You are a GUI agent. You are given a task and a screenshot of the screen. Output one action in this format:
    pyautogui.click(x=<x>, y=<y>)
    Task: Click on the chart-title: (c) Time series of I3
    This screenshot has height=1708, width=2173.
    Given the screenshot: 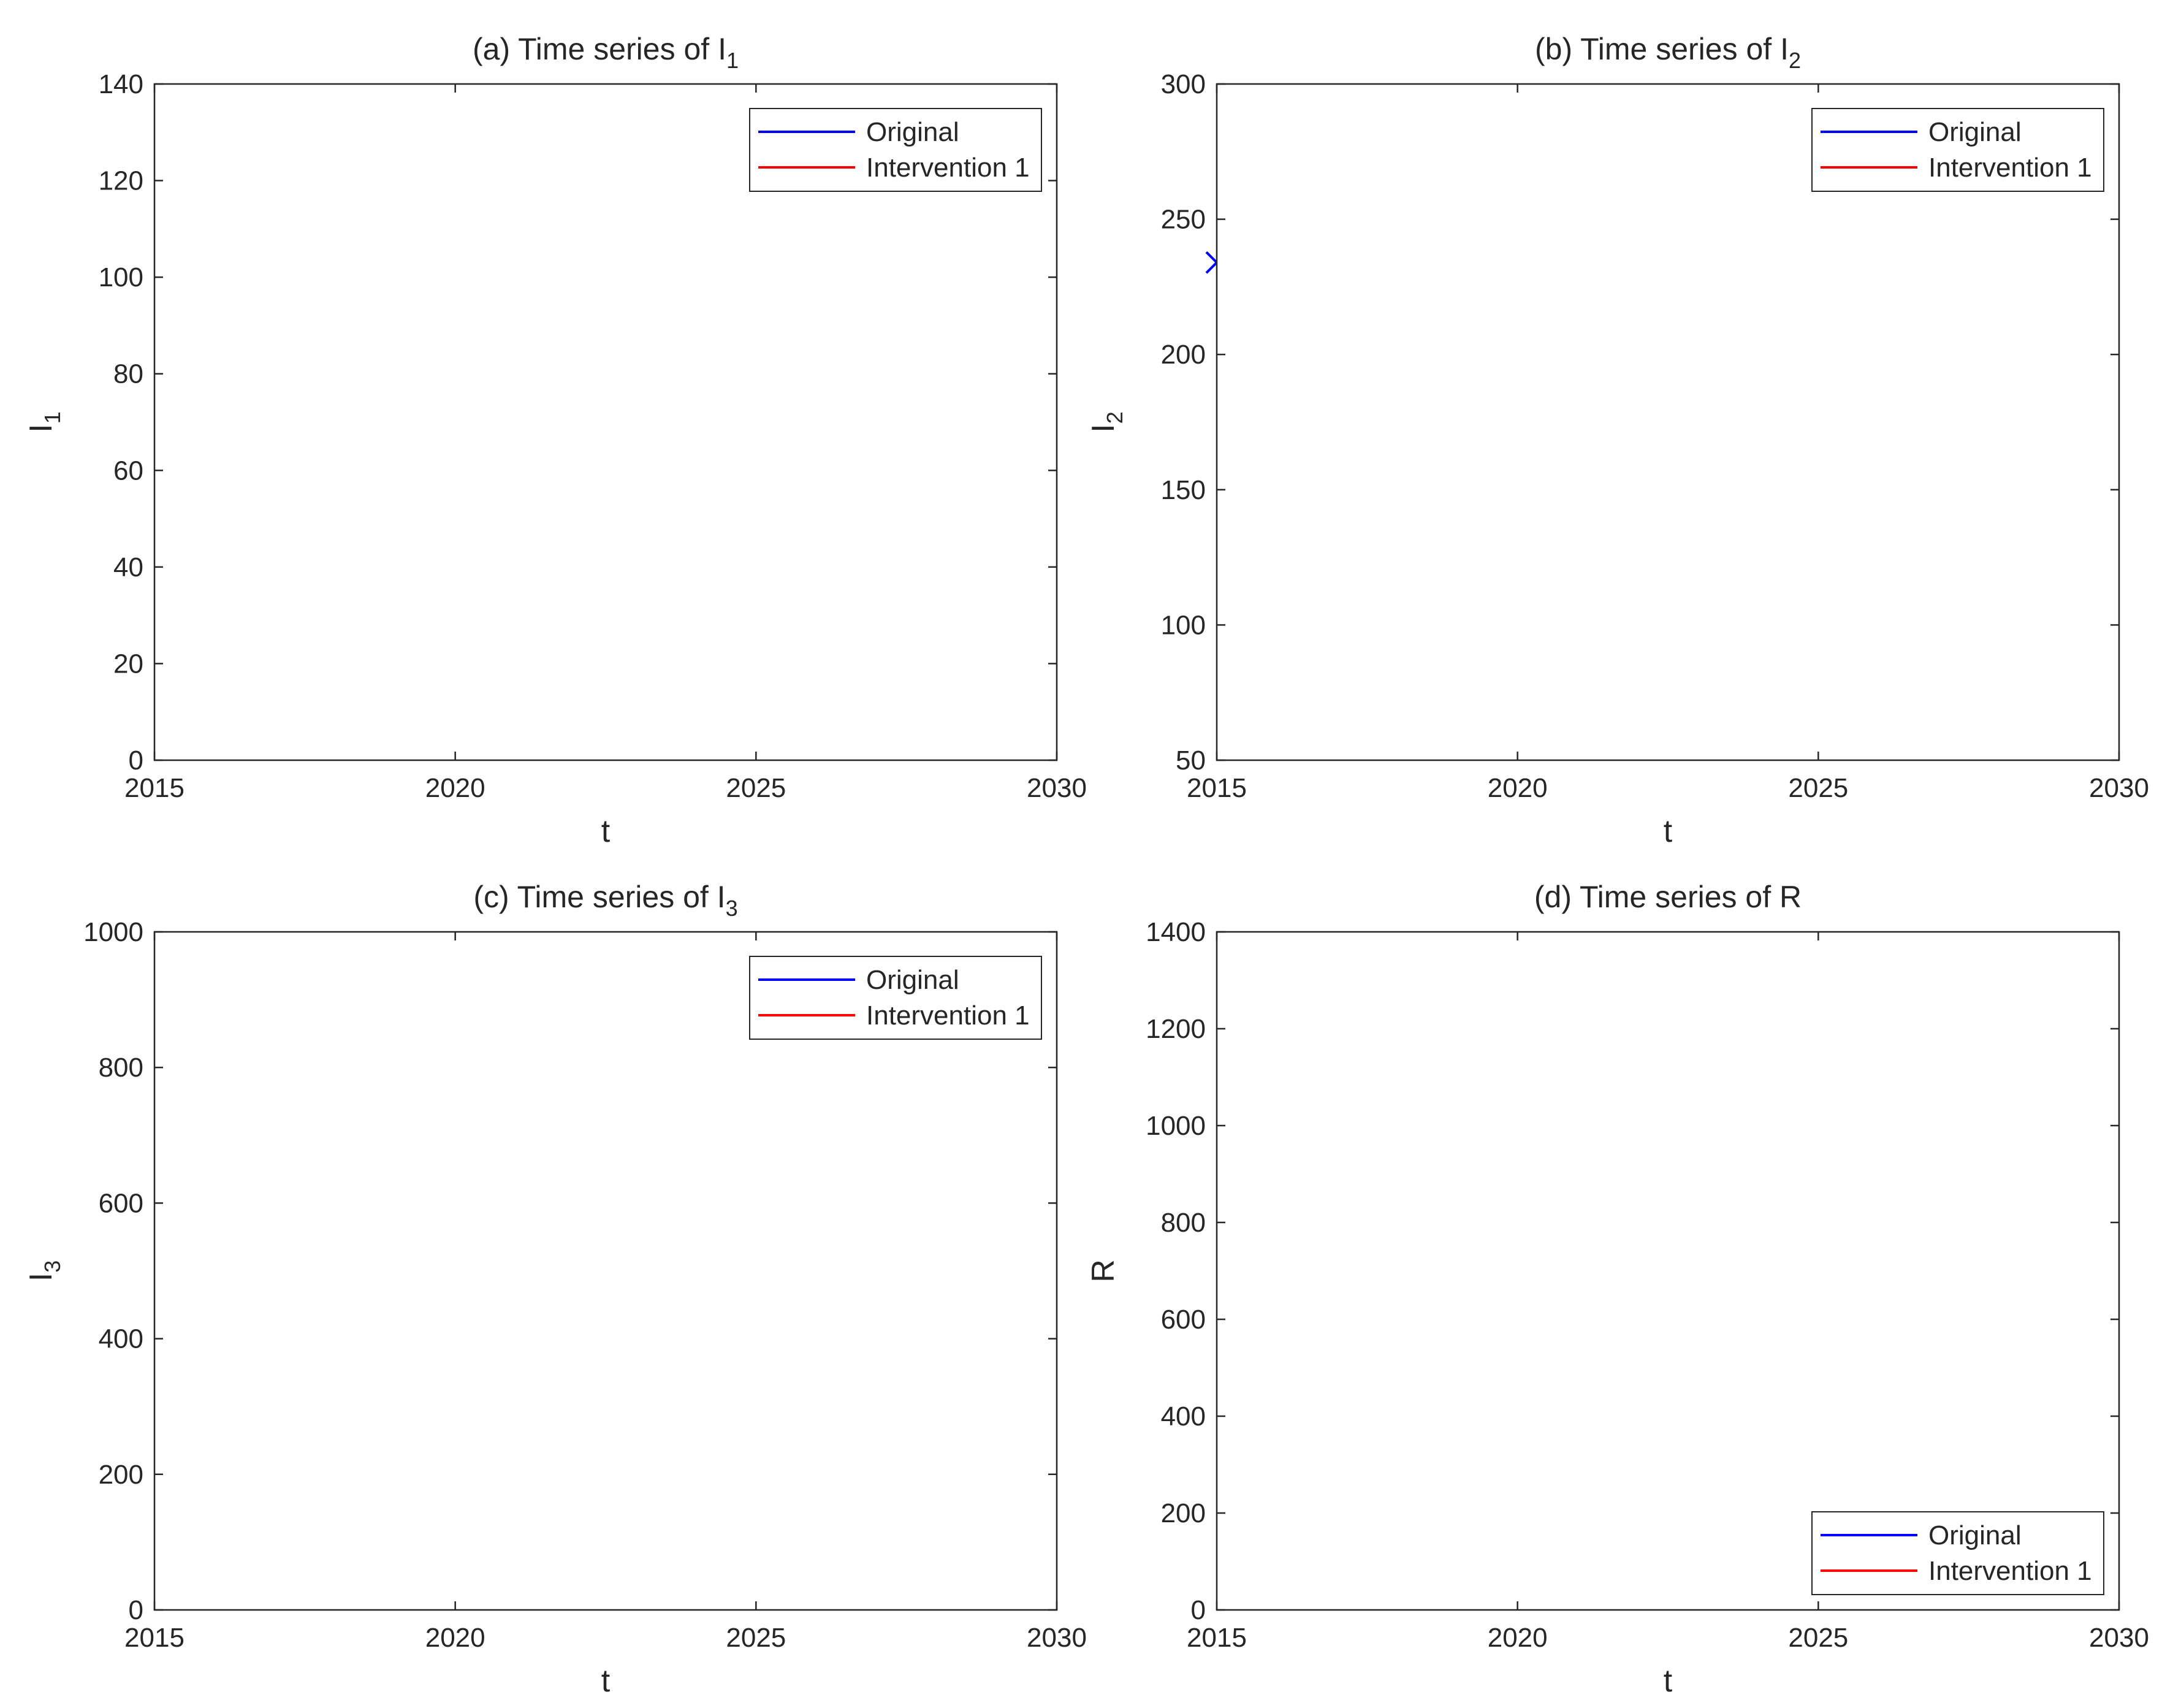 What is the action you would take?
    pyautogui.click(x=605, y=900)
    